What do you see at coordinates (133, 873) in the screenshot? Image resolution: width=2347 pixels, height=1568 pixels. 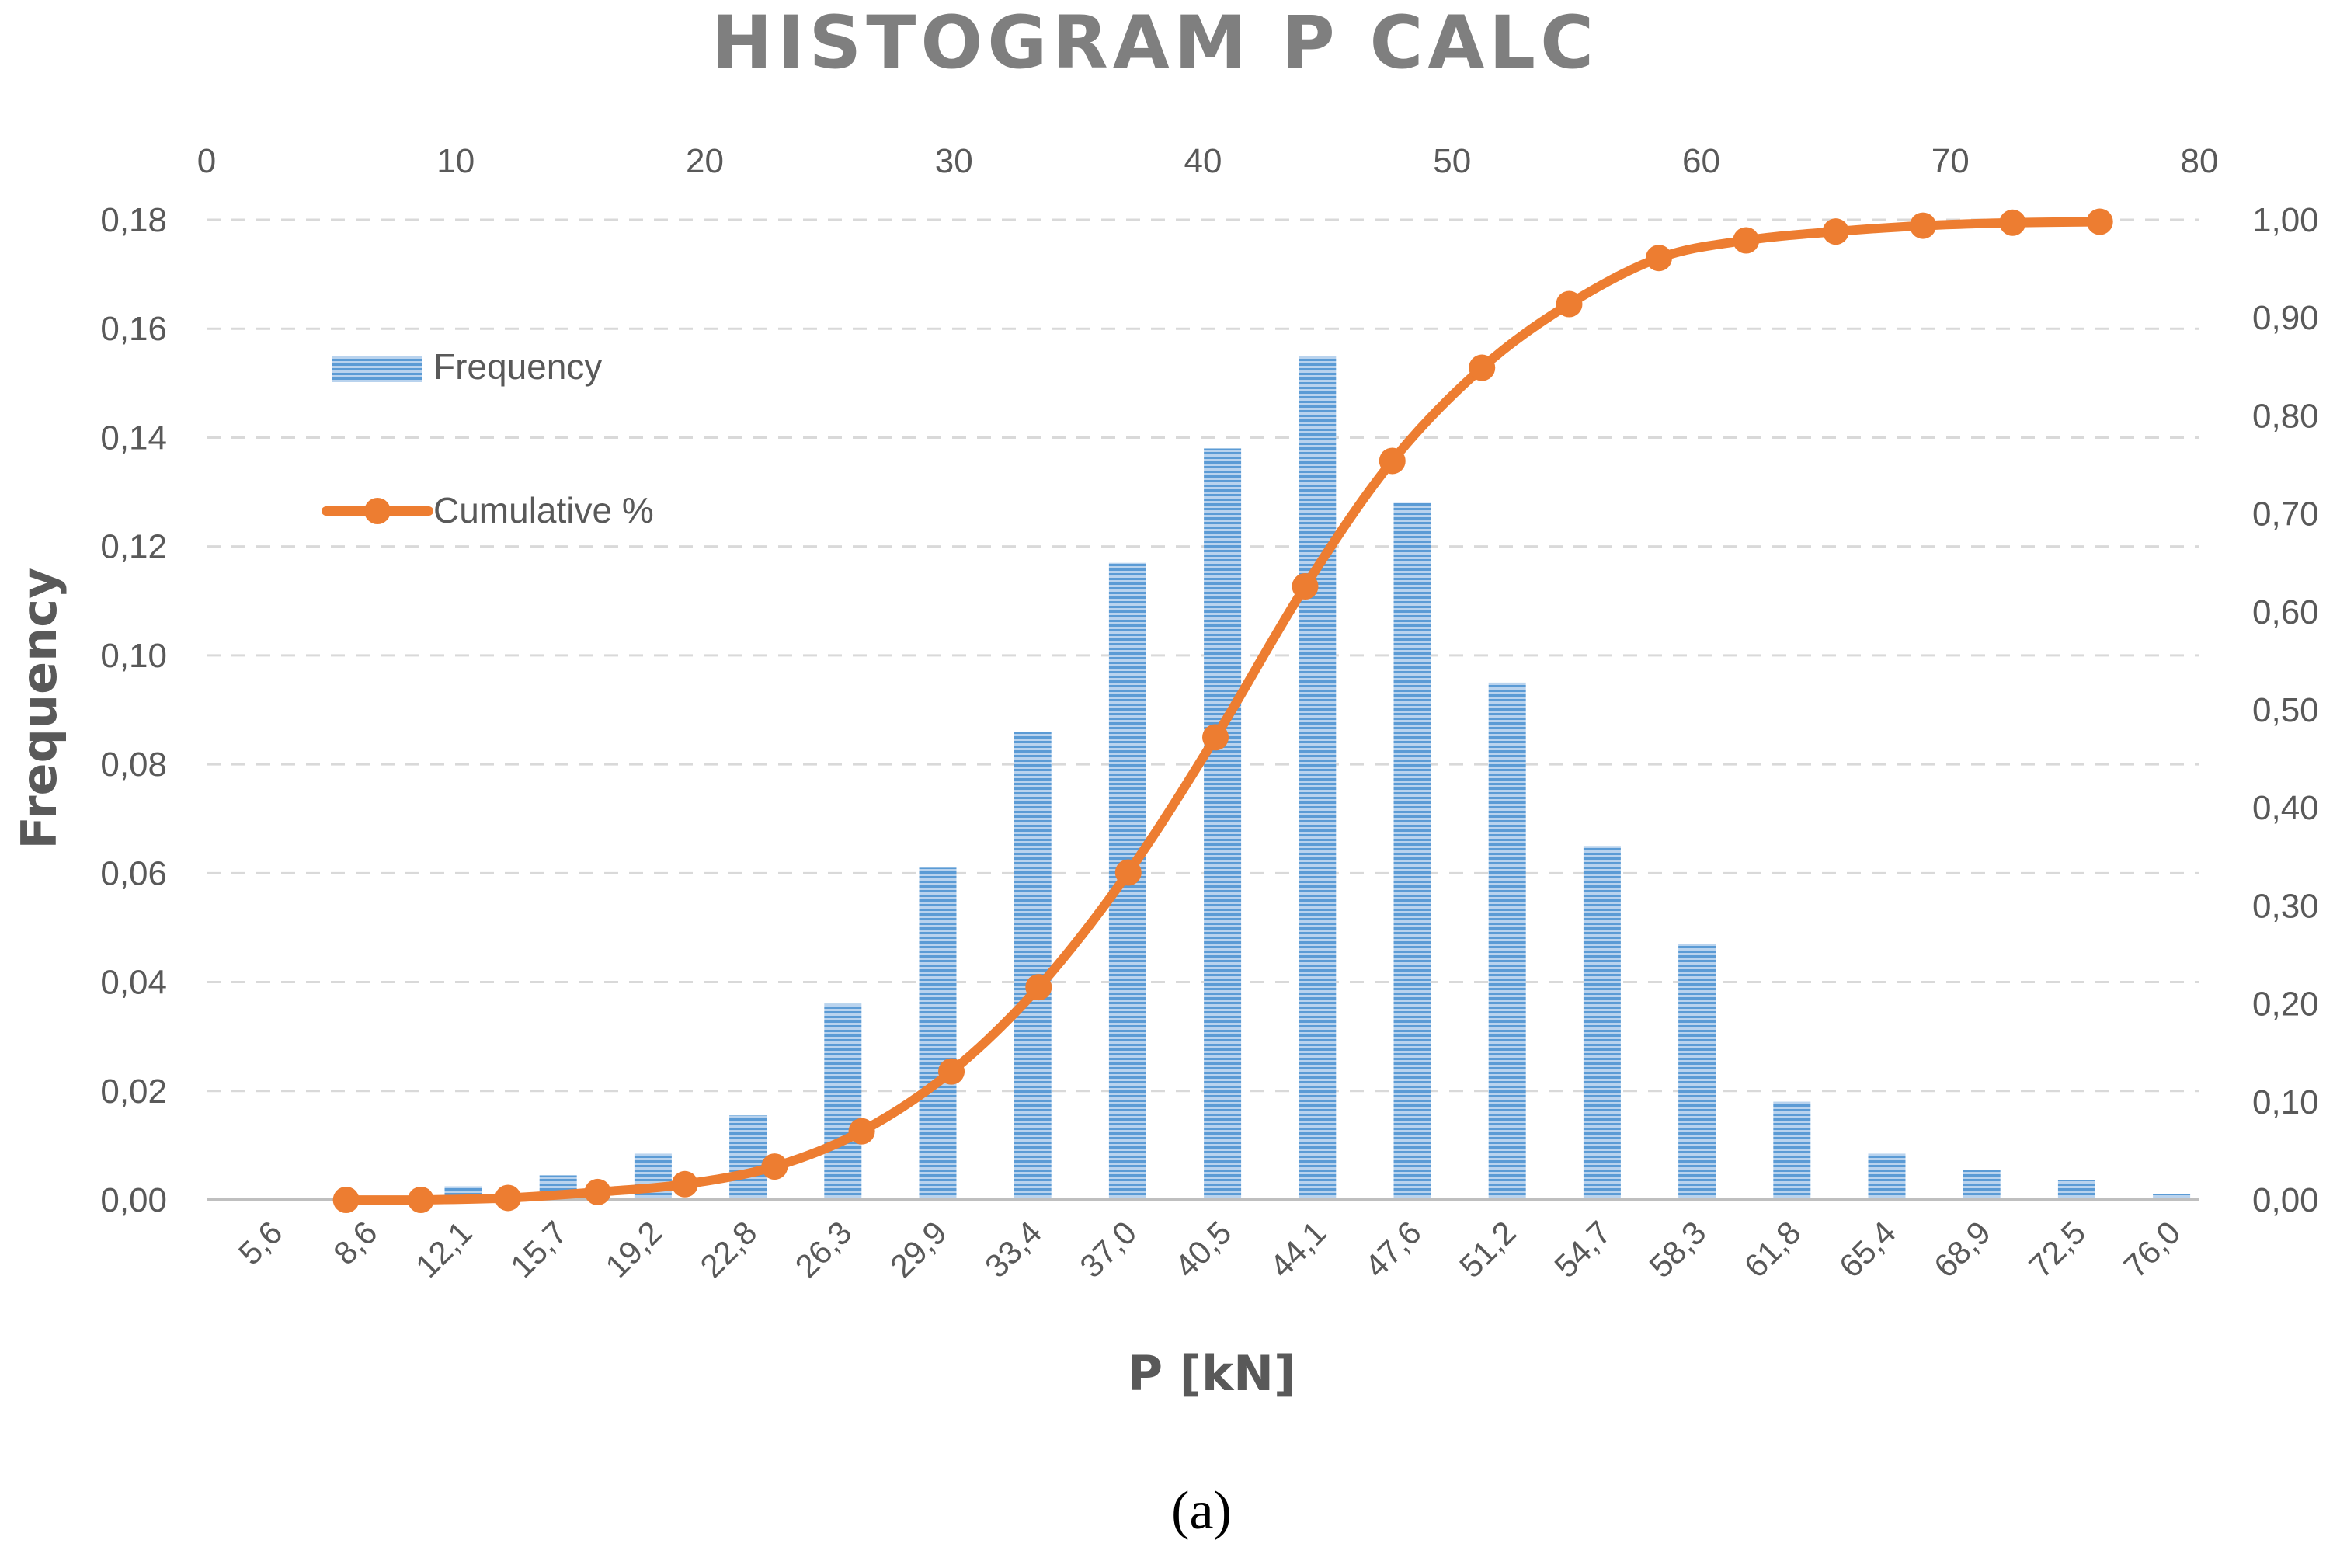 I see `left-tick-label: 0,06` at bounding box center [133, 873].